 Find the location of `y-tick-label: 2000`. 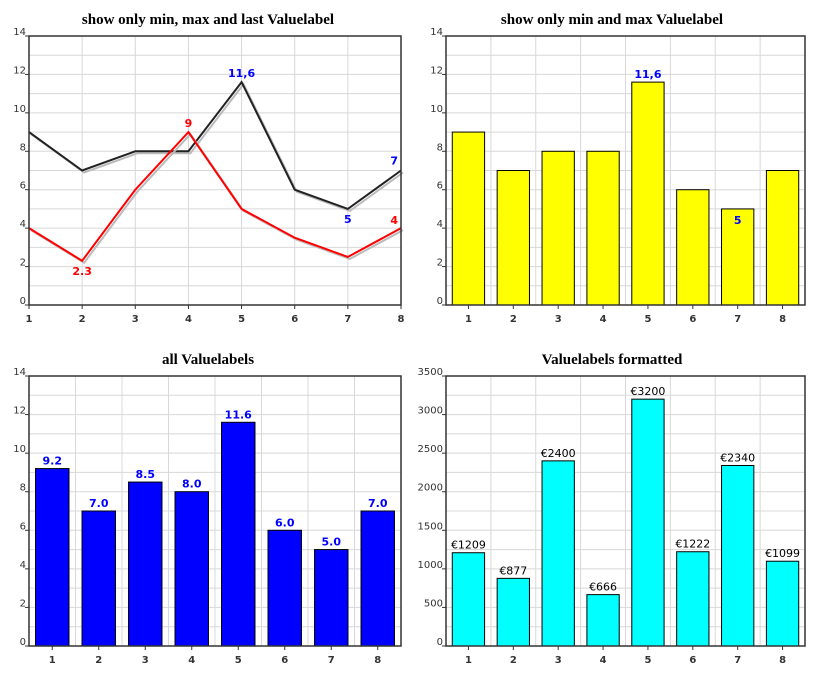

y-tick-label: 2000 is located at coordinates (430, 488).